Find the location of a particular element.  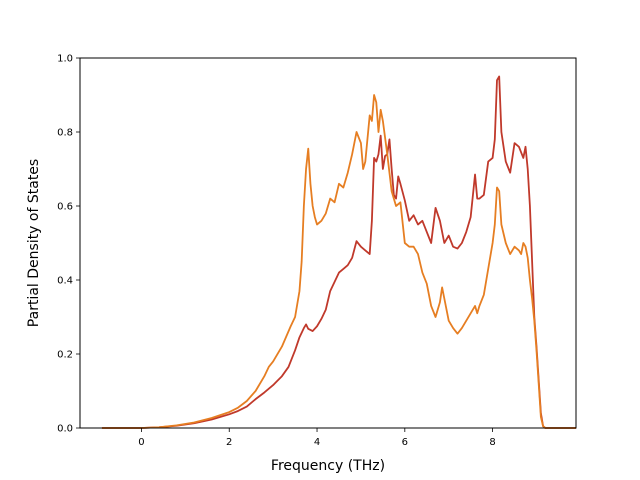

x-tick-label: 8 is located at coordinates (492, 442).